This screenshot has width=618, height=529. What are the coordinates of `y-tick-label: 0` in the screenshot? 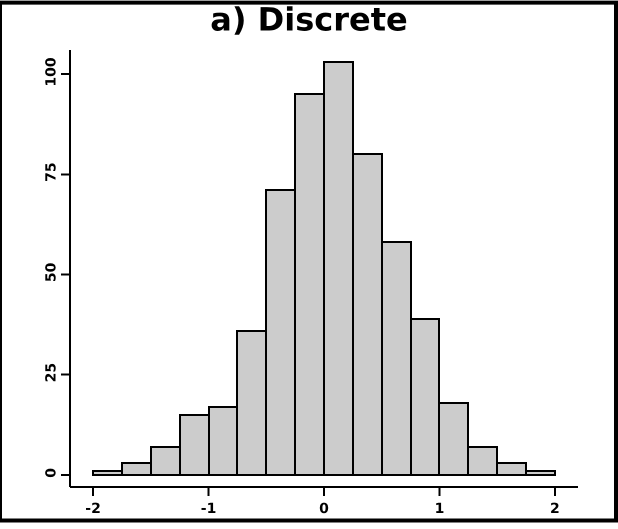 It's located at (51, 473).